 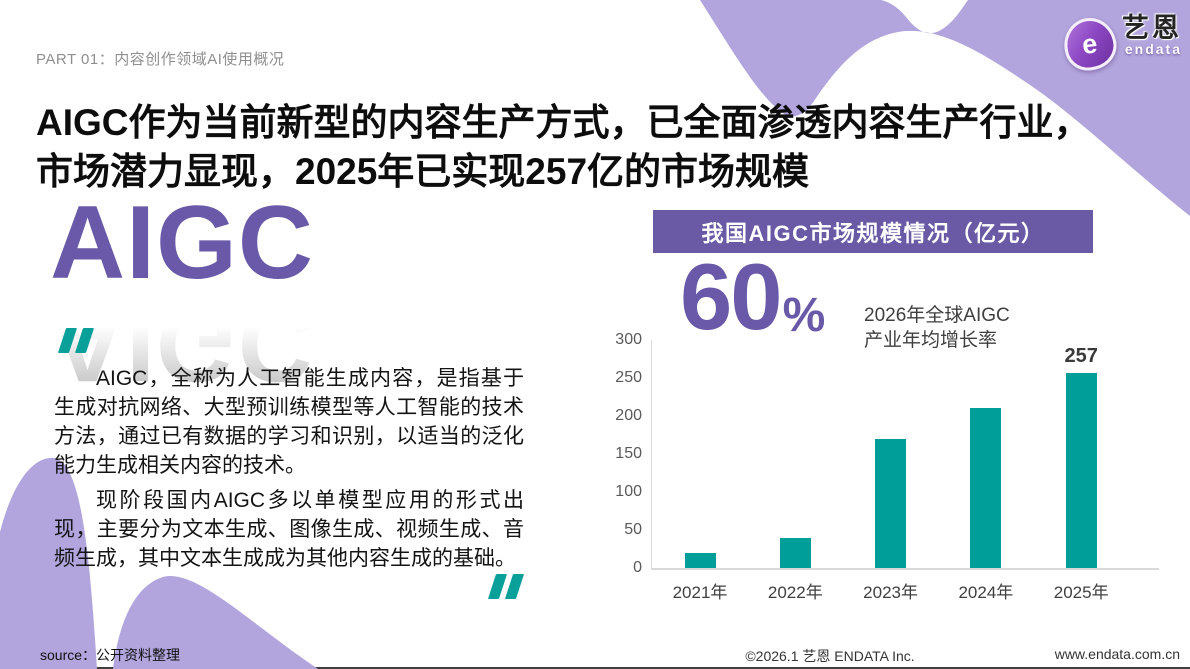 What do you see at coordinates (700, 560) in the screenshot?
I see `bar-2021年` at bounding box center [700, 560].